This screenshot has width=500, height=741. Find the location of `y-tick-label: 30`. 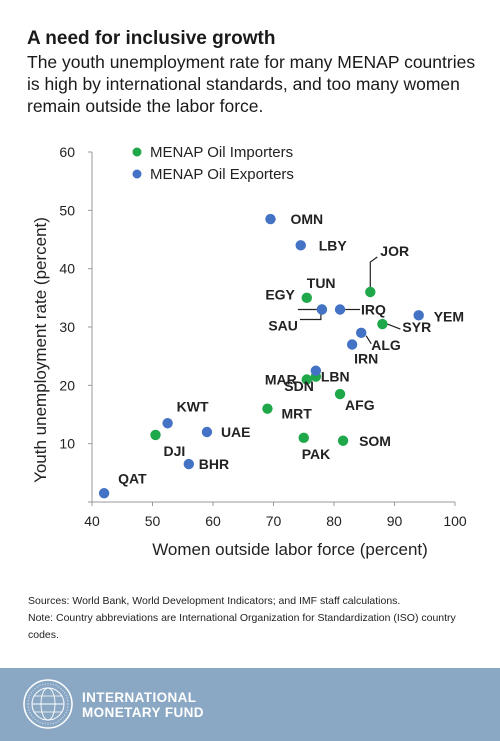

y-tick-label: 30 is located at coordinates (67, 327).